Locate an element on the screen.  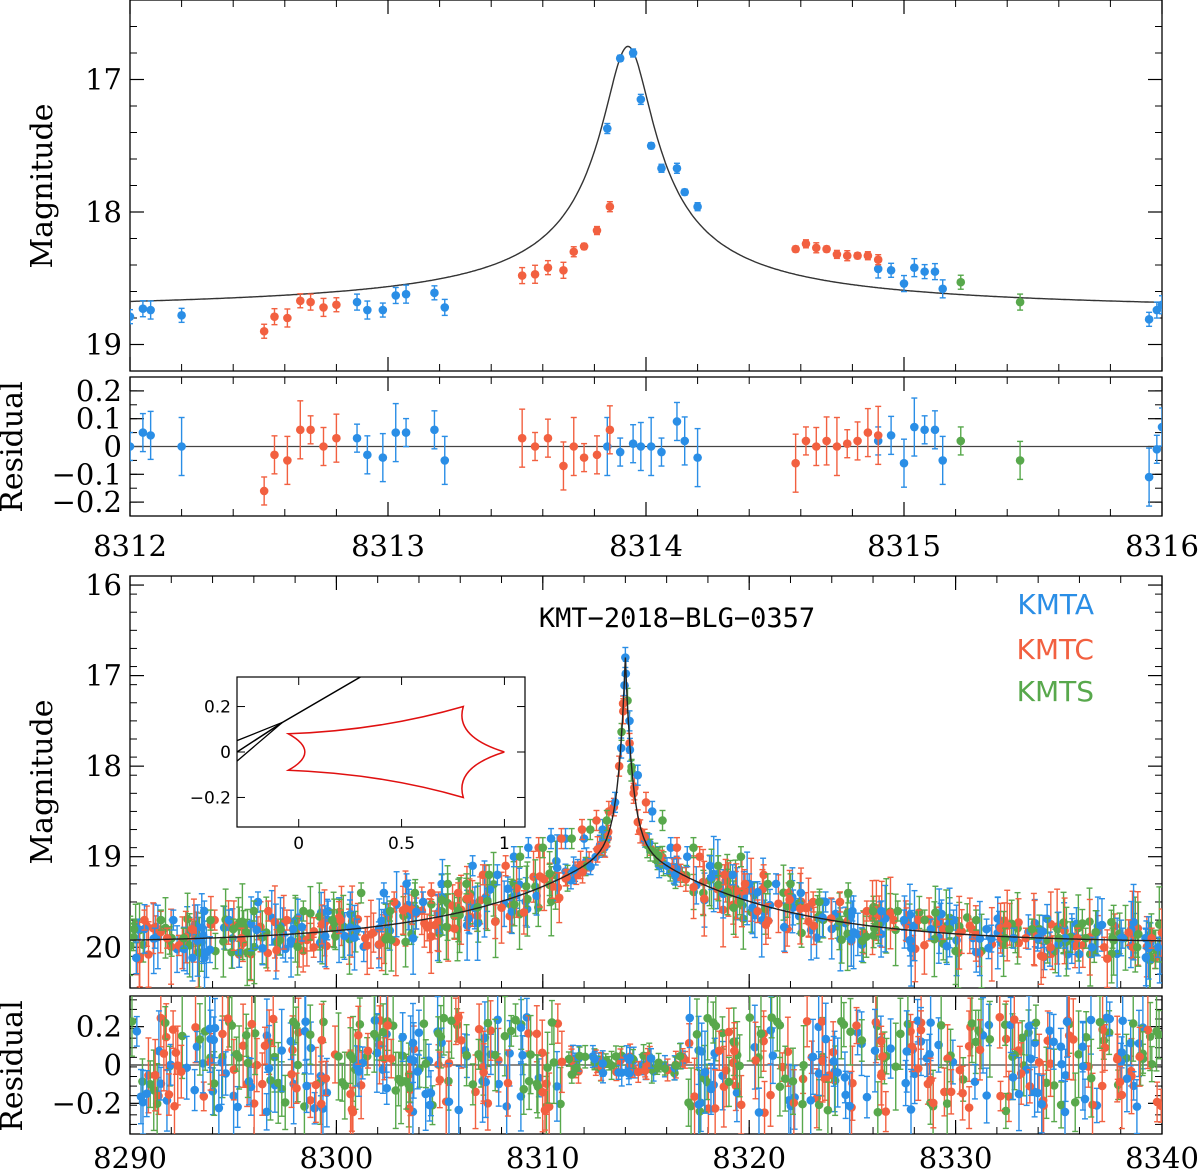
x-tick-label-0: 8312 is located at coordinates (130, 546).